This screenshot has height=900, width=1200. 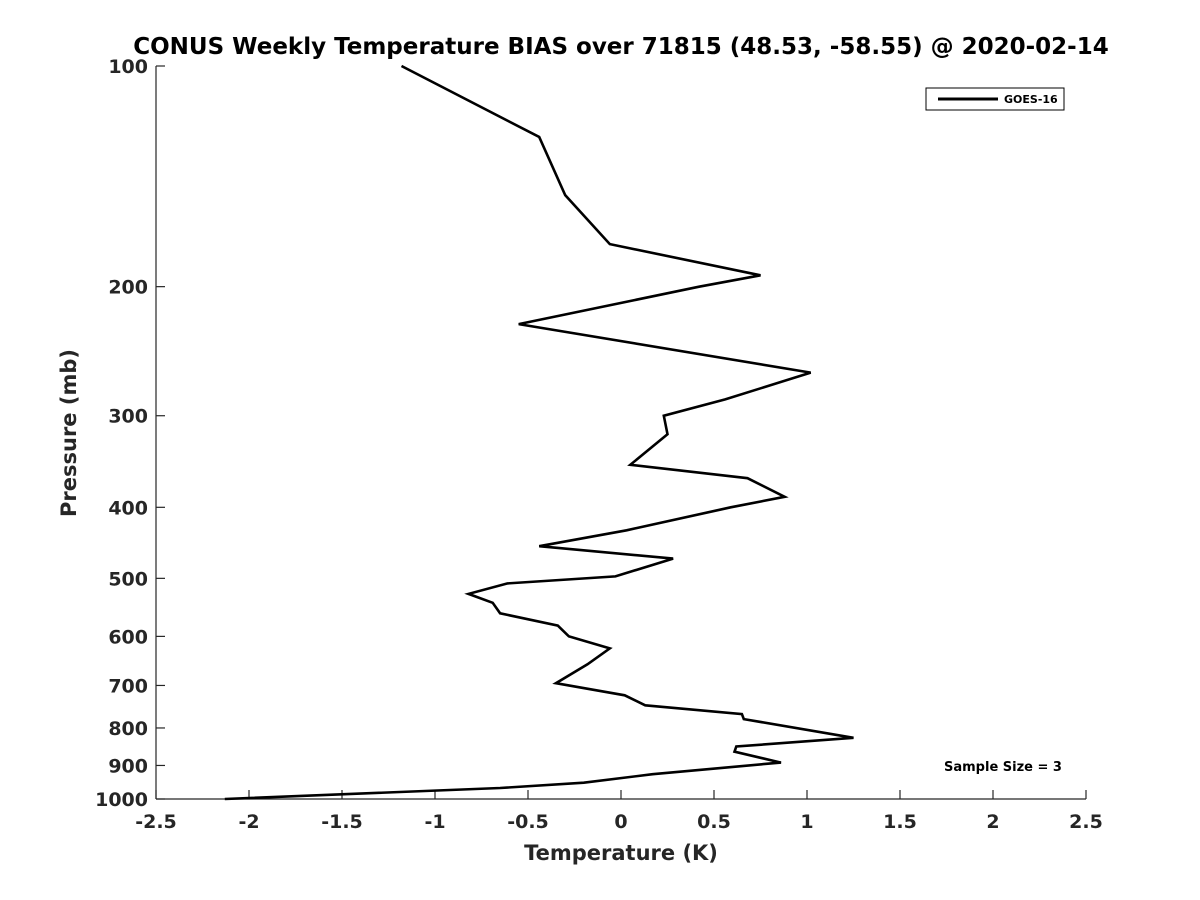 What do you see at coordinates (128, 729) in the screenshot?
I see `y-tick-label: 800` at bounding box center [128, 729].